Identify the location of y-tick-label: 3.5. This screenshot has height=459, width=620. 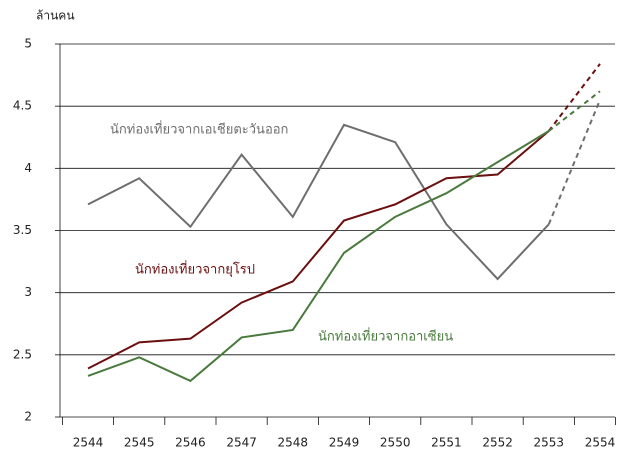
(22, 230).